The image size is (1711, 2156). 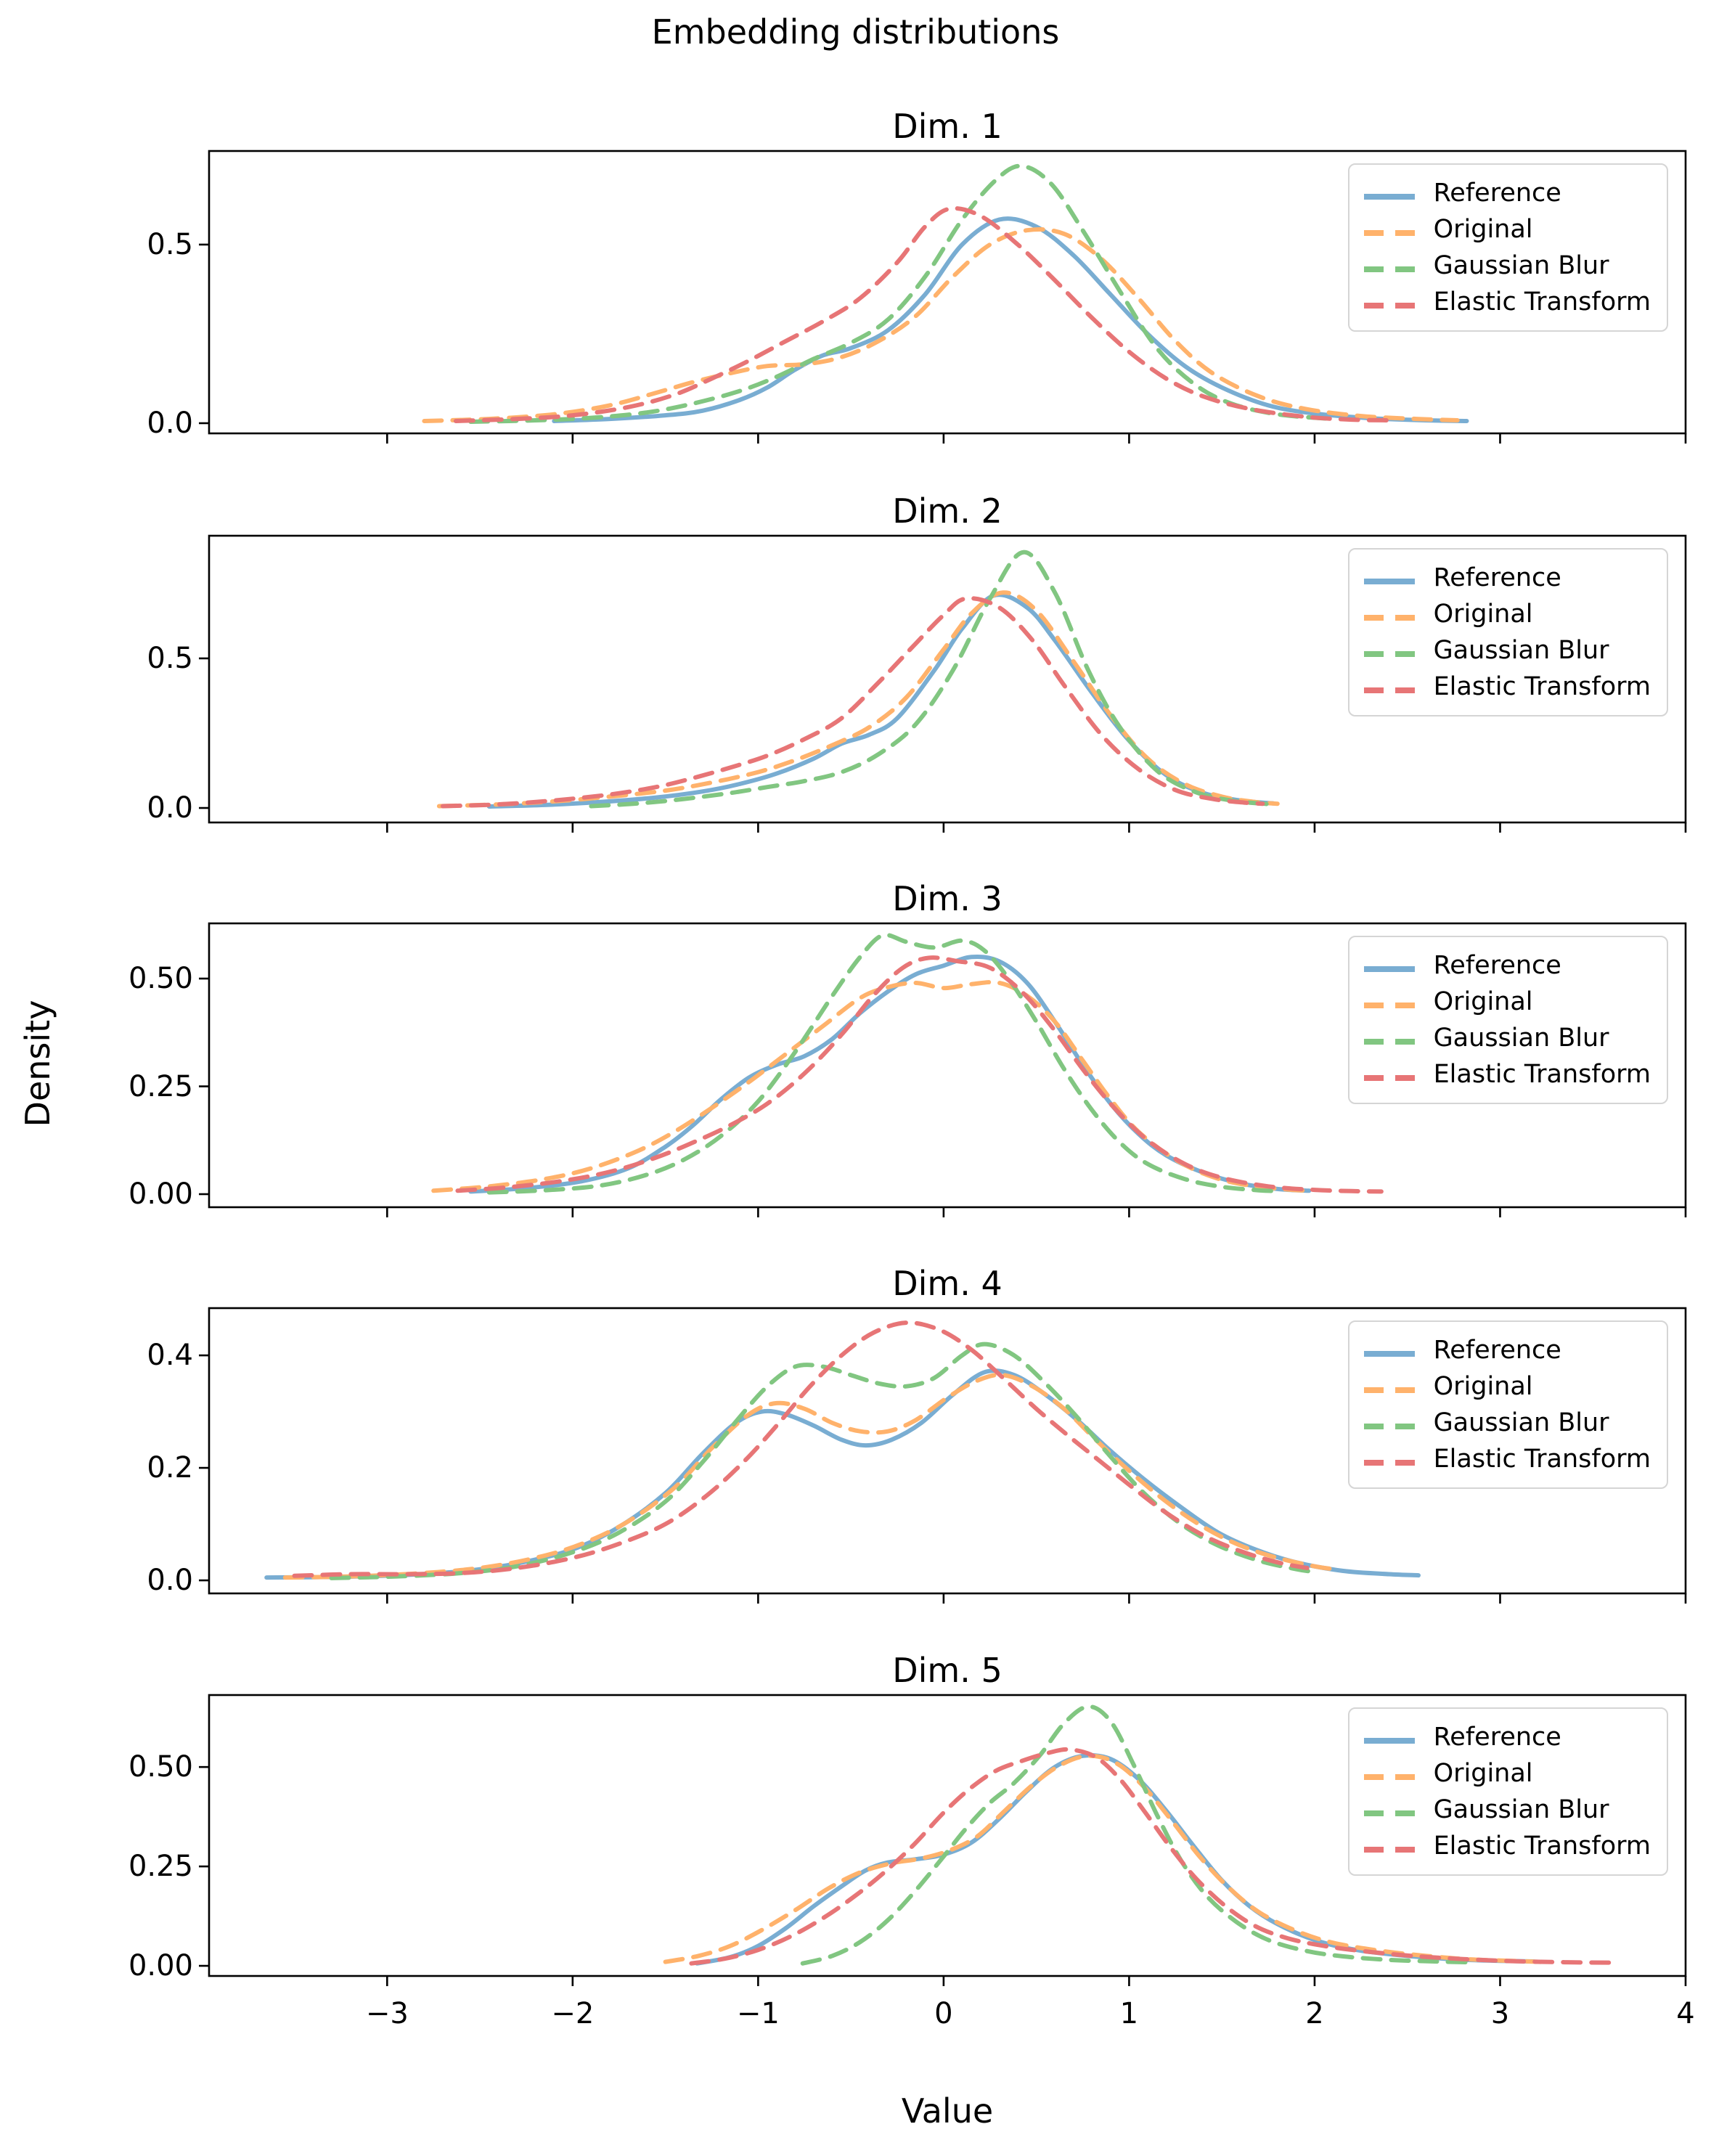 What do you see at coordinates (170, 1468) in the screenshot?
I see `y-tick-label: 0.2` at bounding box center [170, 1468].